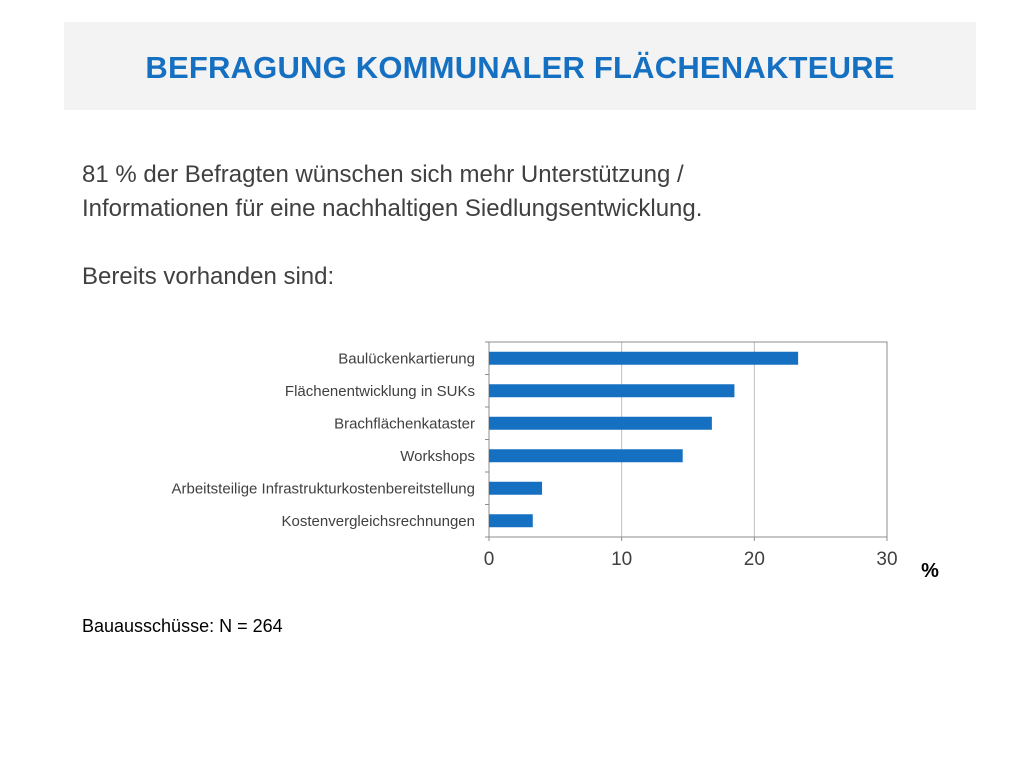  I want to click on x-axis-label: %, so click(930, 571).